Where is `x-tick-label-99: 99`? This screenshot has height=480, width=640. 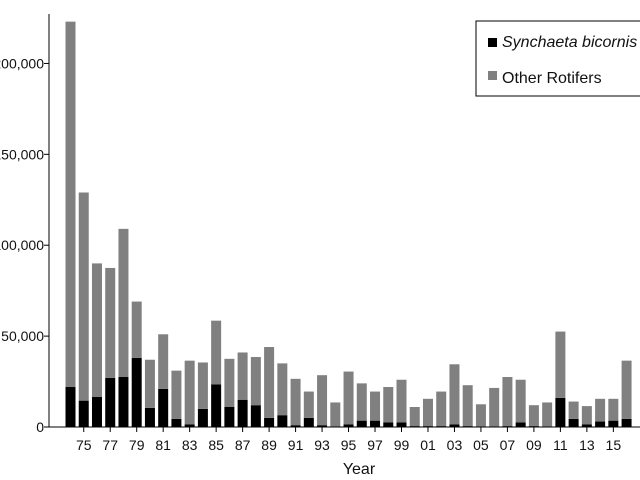
x-tick-label-99: 99 is located at coordinates (402, 445).